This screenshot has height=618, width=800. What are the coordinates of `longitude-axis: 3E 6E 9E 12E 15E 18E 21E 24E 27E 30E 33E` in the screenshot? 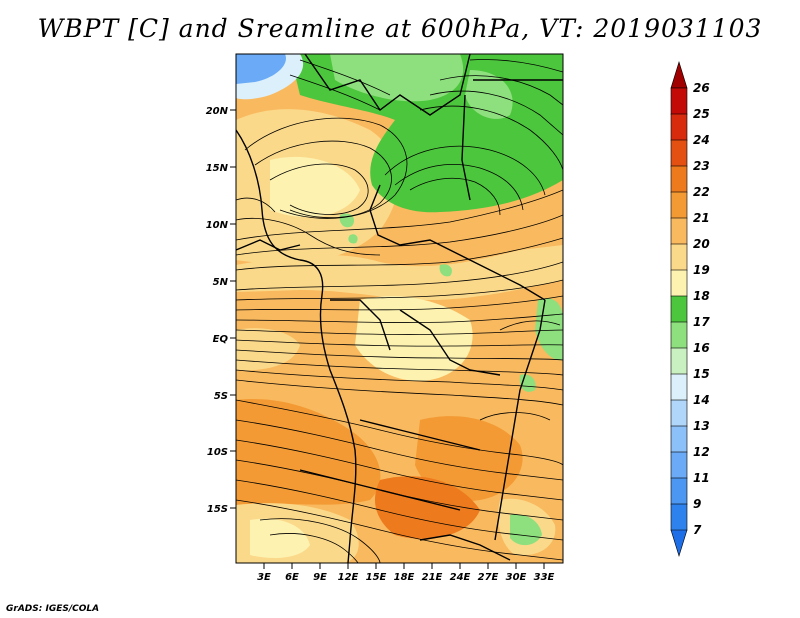 It's located at (406, 573).